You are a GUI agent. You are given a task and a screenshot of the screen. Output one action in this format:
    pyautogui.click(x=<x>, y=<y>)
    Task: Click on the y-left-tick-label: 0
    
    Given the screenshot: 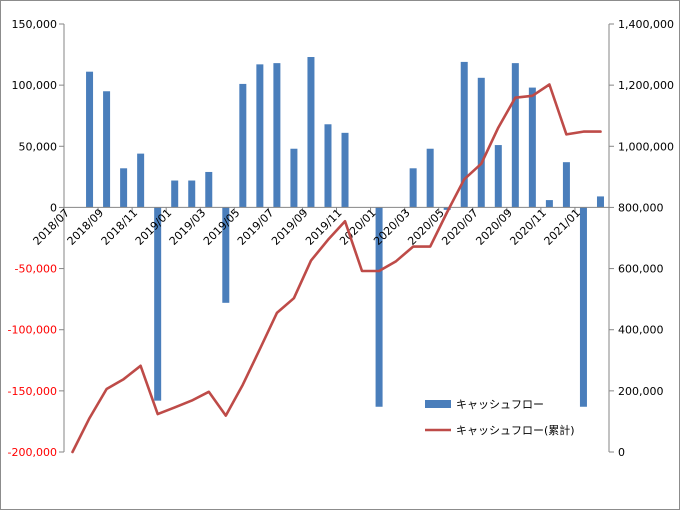 What is the action you would take?
    pyautogui.click(x=53, y=207)
    